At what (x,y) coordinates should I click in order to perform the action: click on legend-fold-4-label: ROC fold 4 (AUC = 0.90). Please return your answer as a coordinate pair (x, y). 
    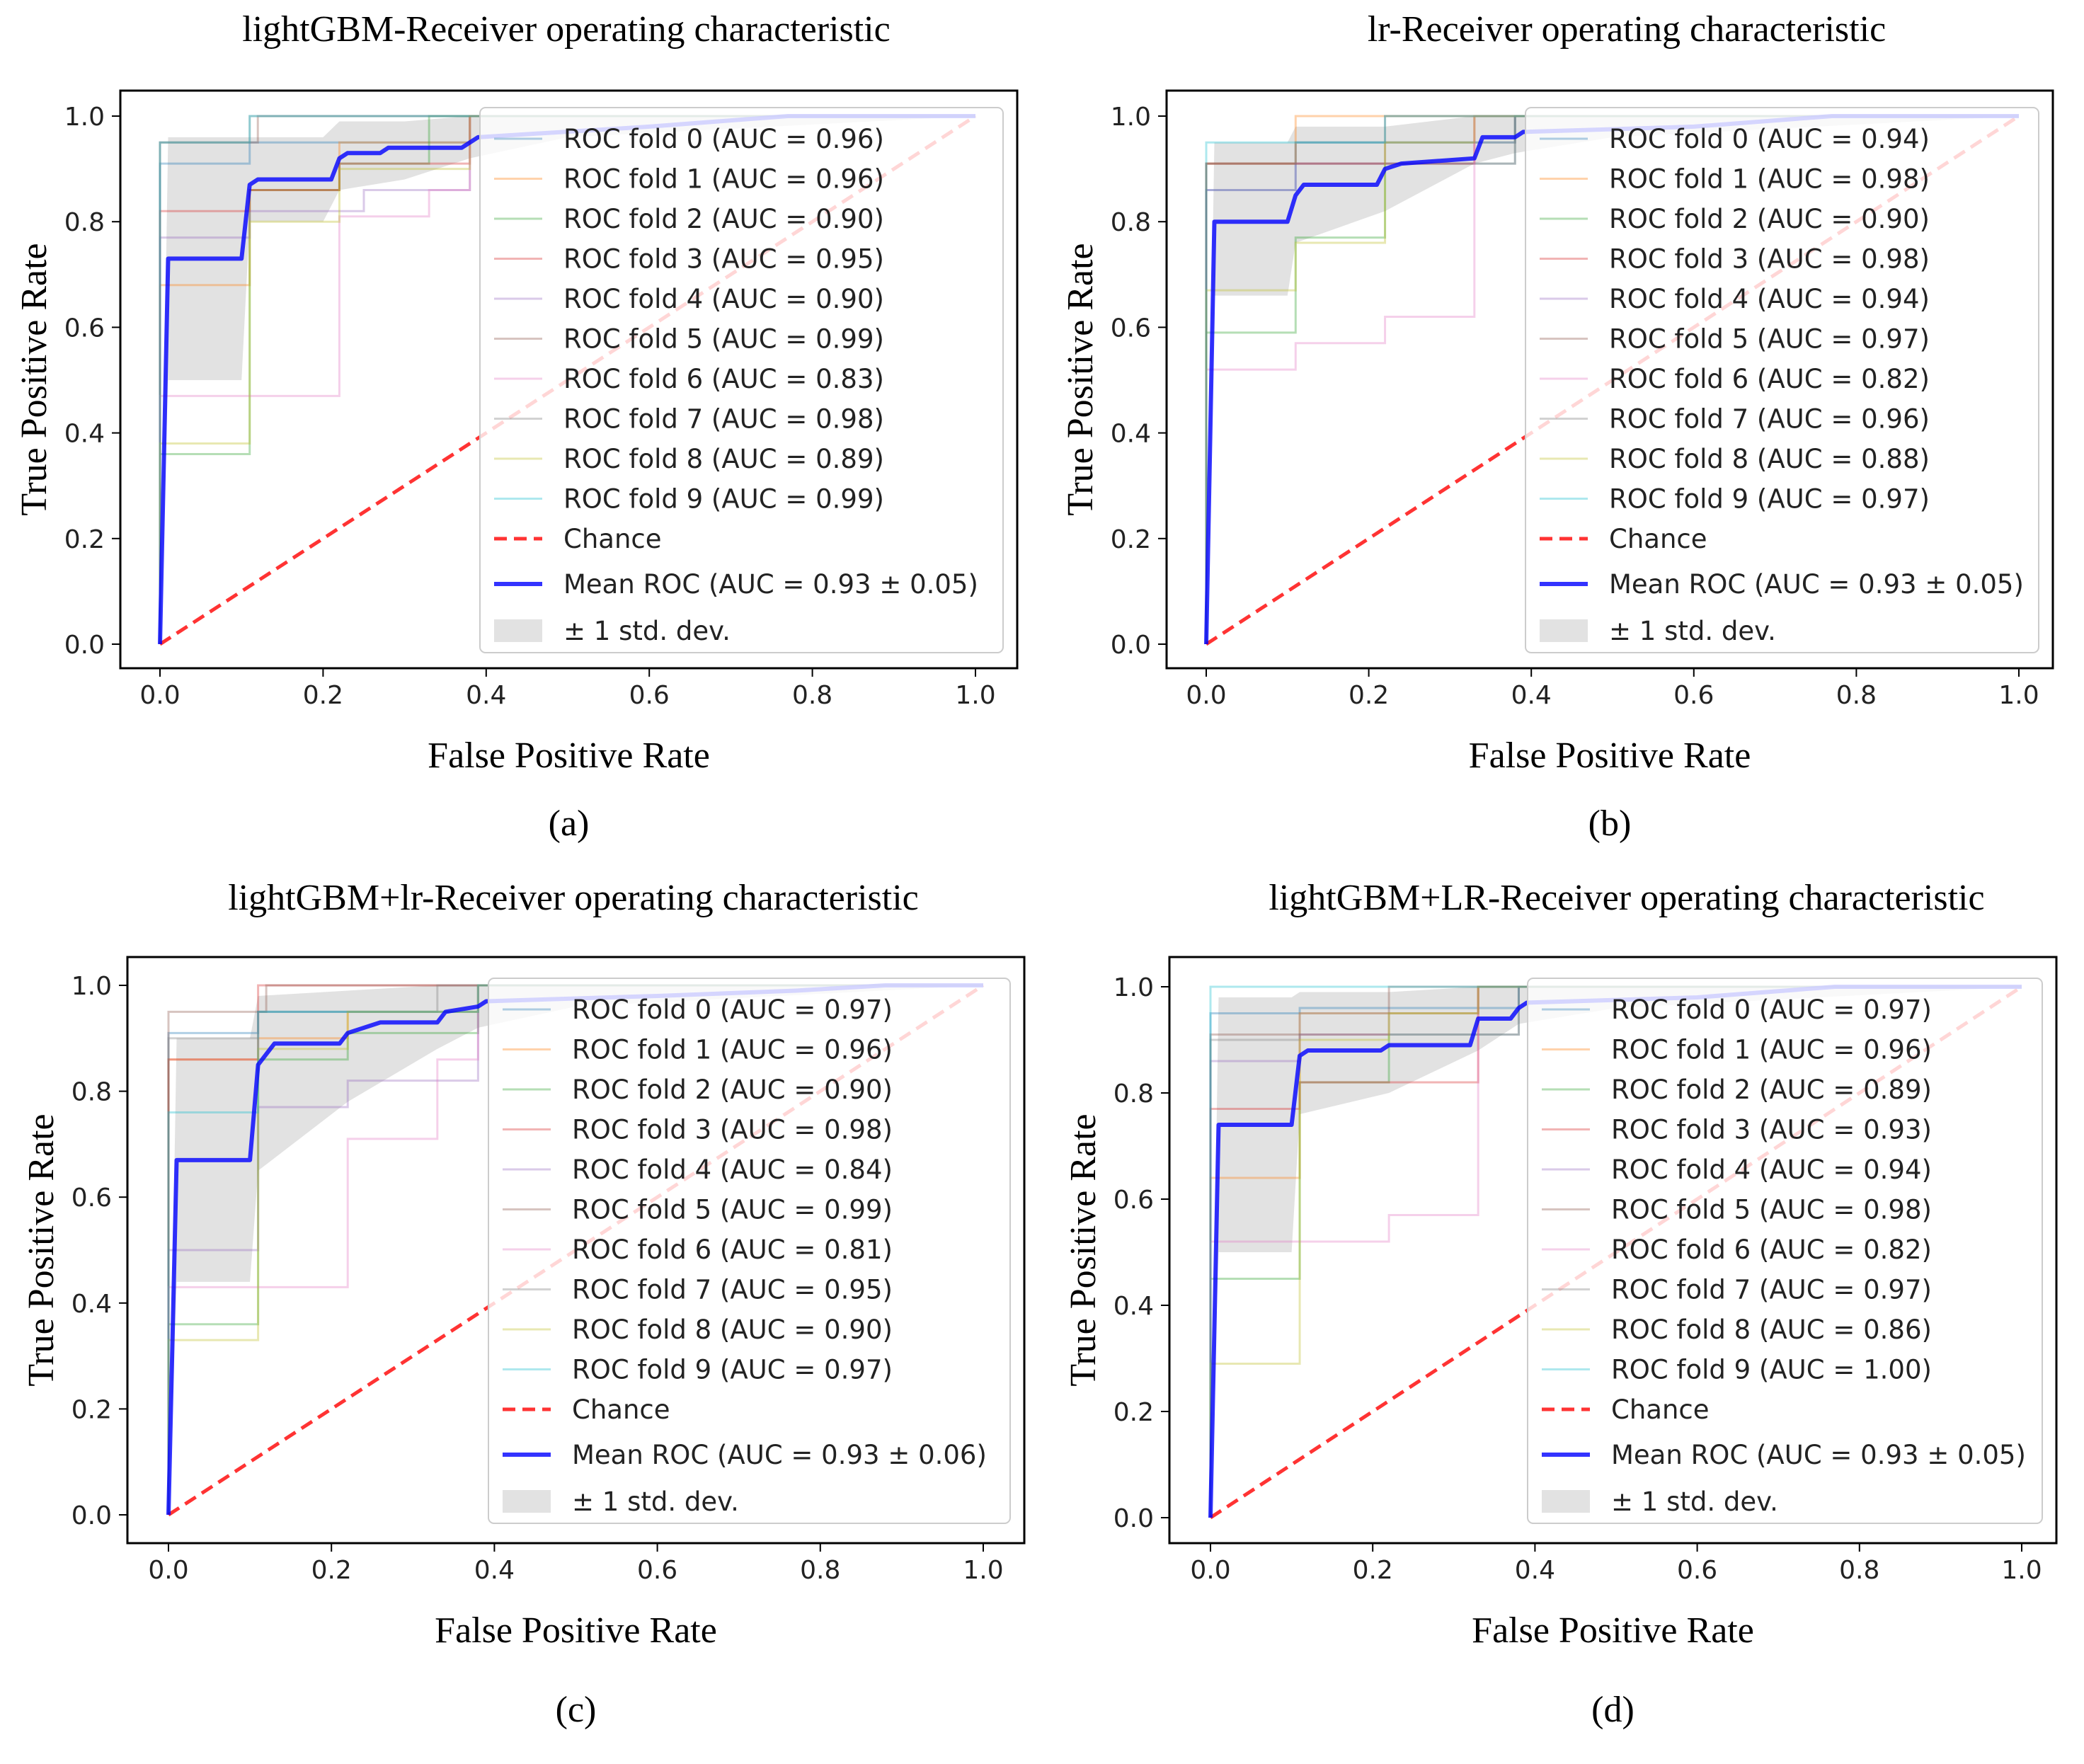
    Looking at the image, I should click on (723, 299).